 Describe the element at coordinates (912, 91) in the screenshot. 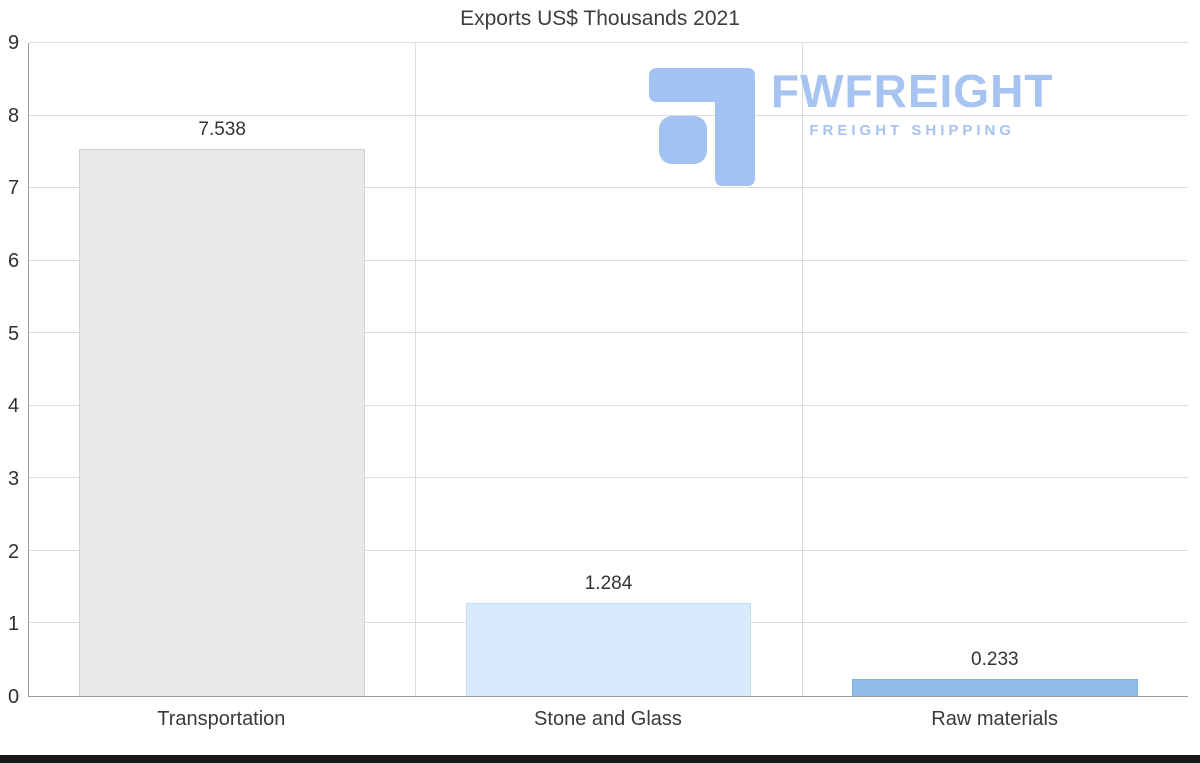

I see `logo-wordmark: FWFREIGHT` at that location.